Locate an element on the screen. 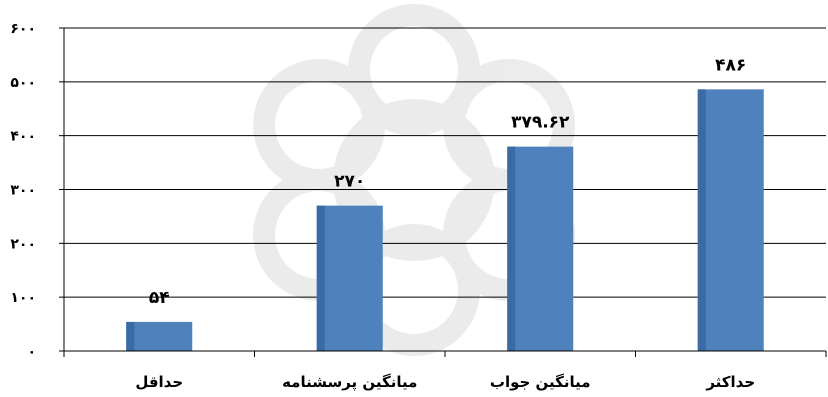 This screenshot has width=828, height=397. x-category-label: میانگین پرسشنامه is located at coordinates (349, 382).